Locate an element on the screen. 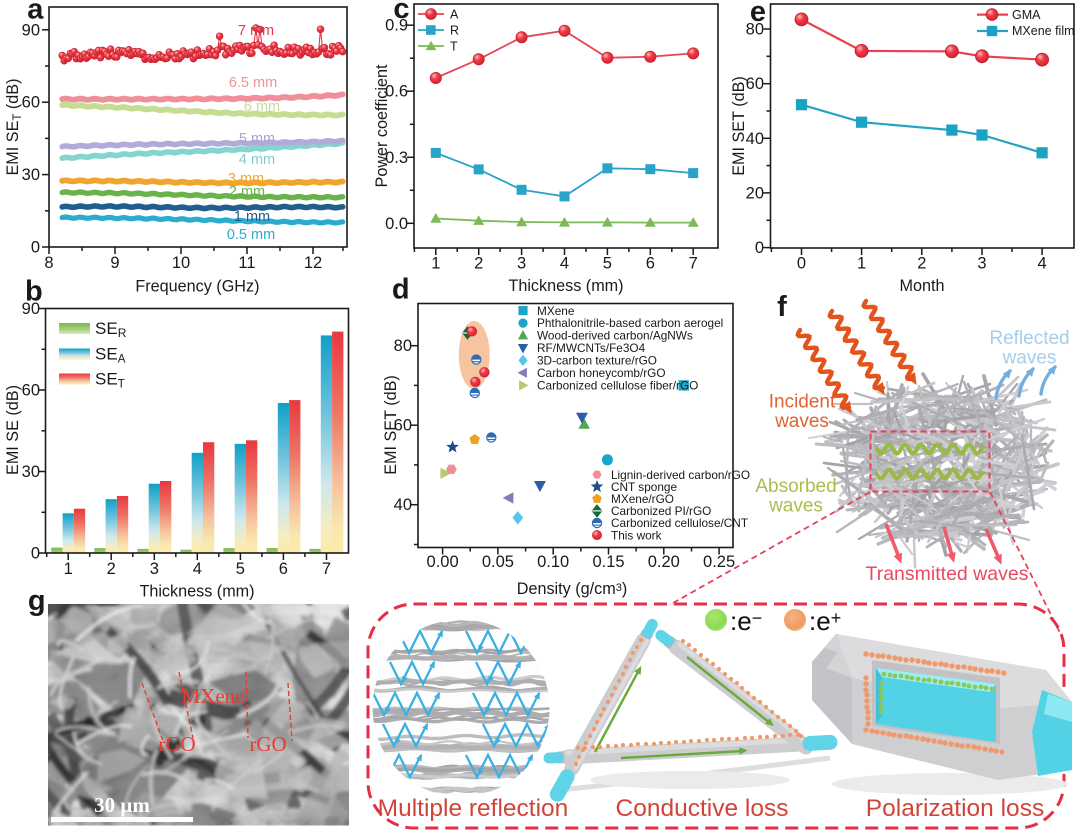 The width and height of the screenshot is (1080, 834). svg-text: 1 mm is located at coordinates (252, 217).